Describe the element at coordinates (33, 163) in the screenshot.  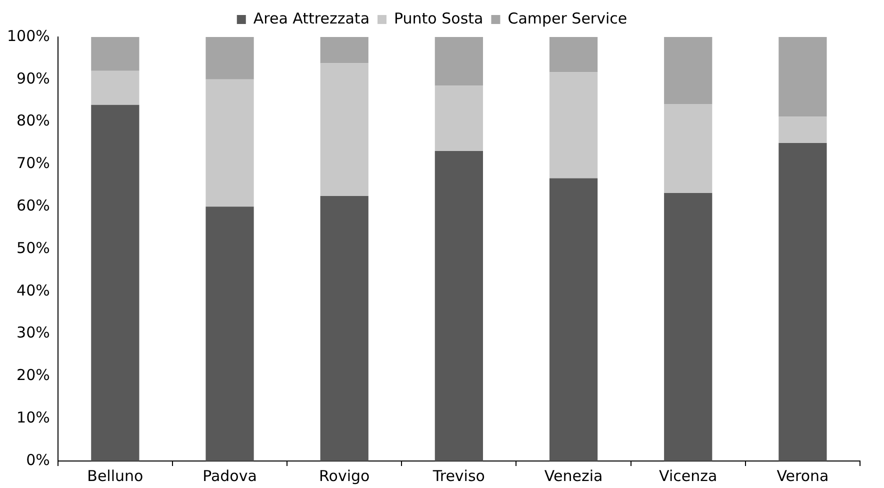
I see `y-tick-label: 70%` at that location.